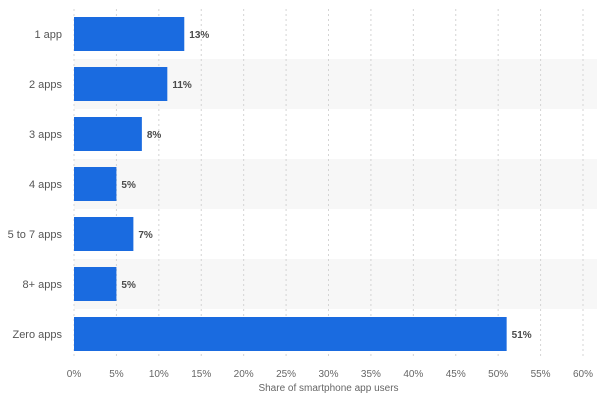  What do you see at coordinates (154, 135) in the screenshot?
I see `value-label: 8%` at bounding box center [154, 135].